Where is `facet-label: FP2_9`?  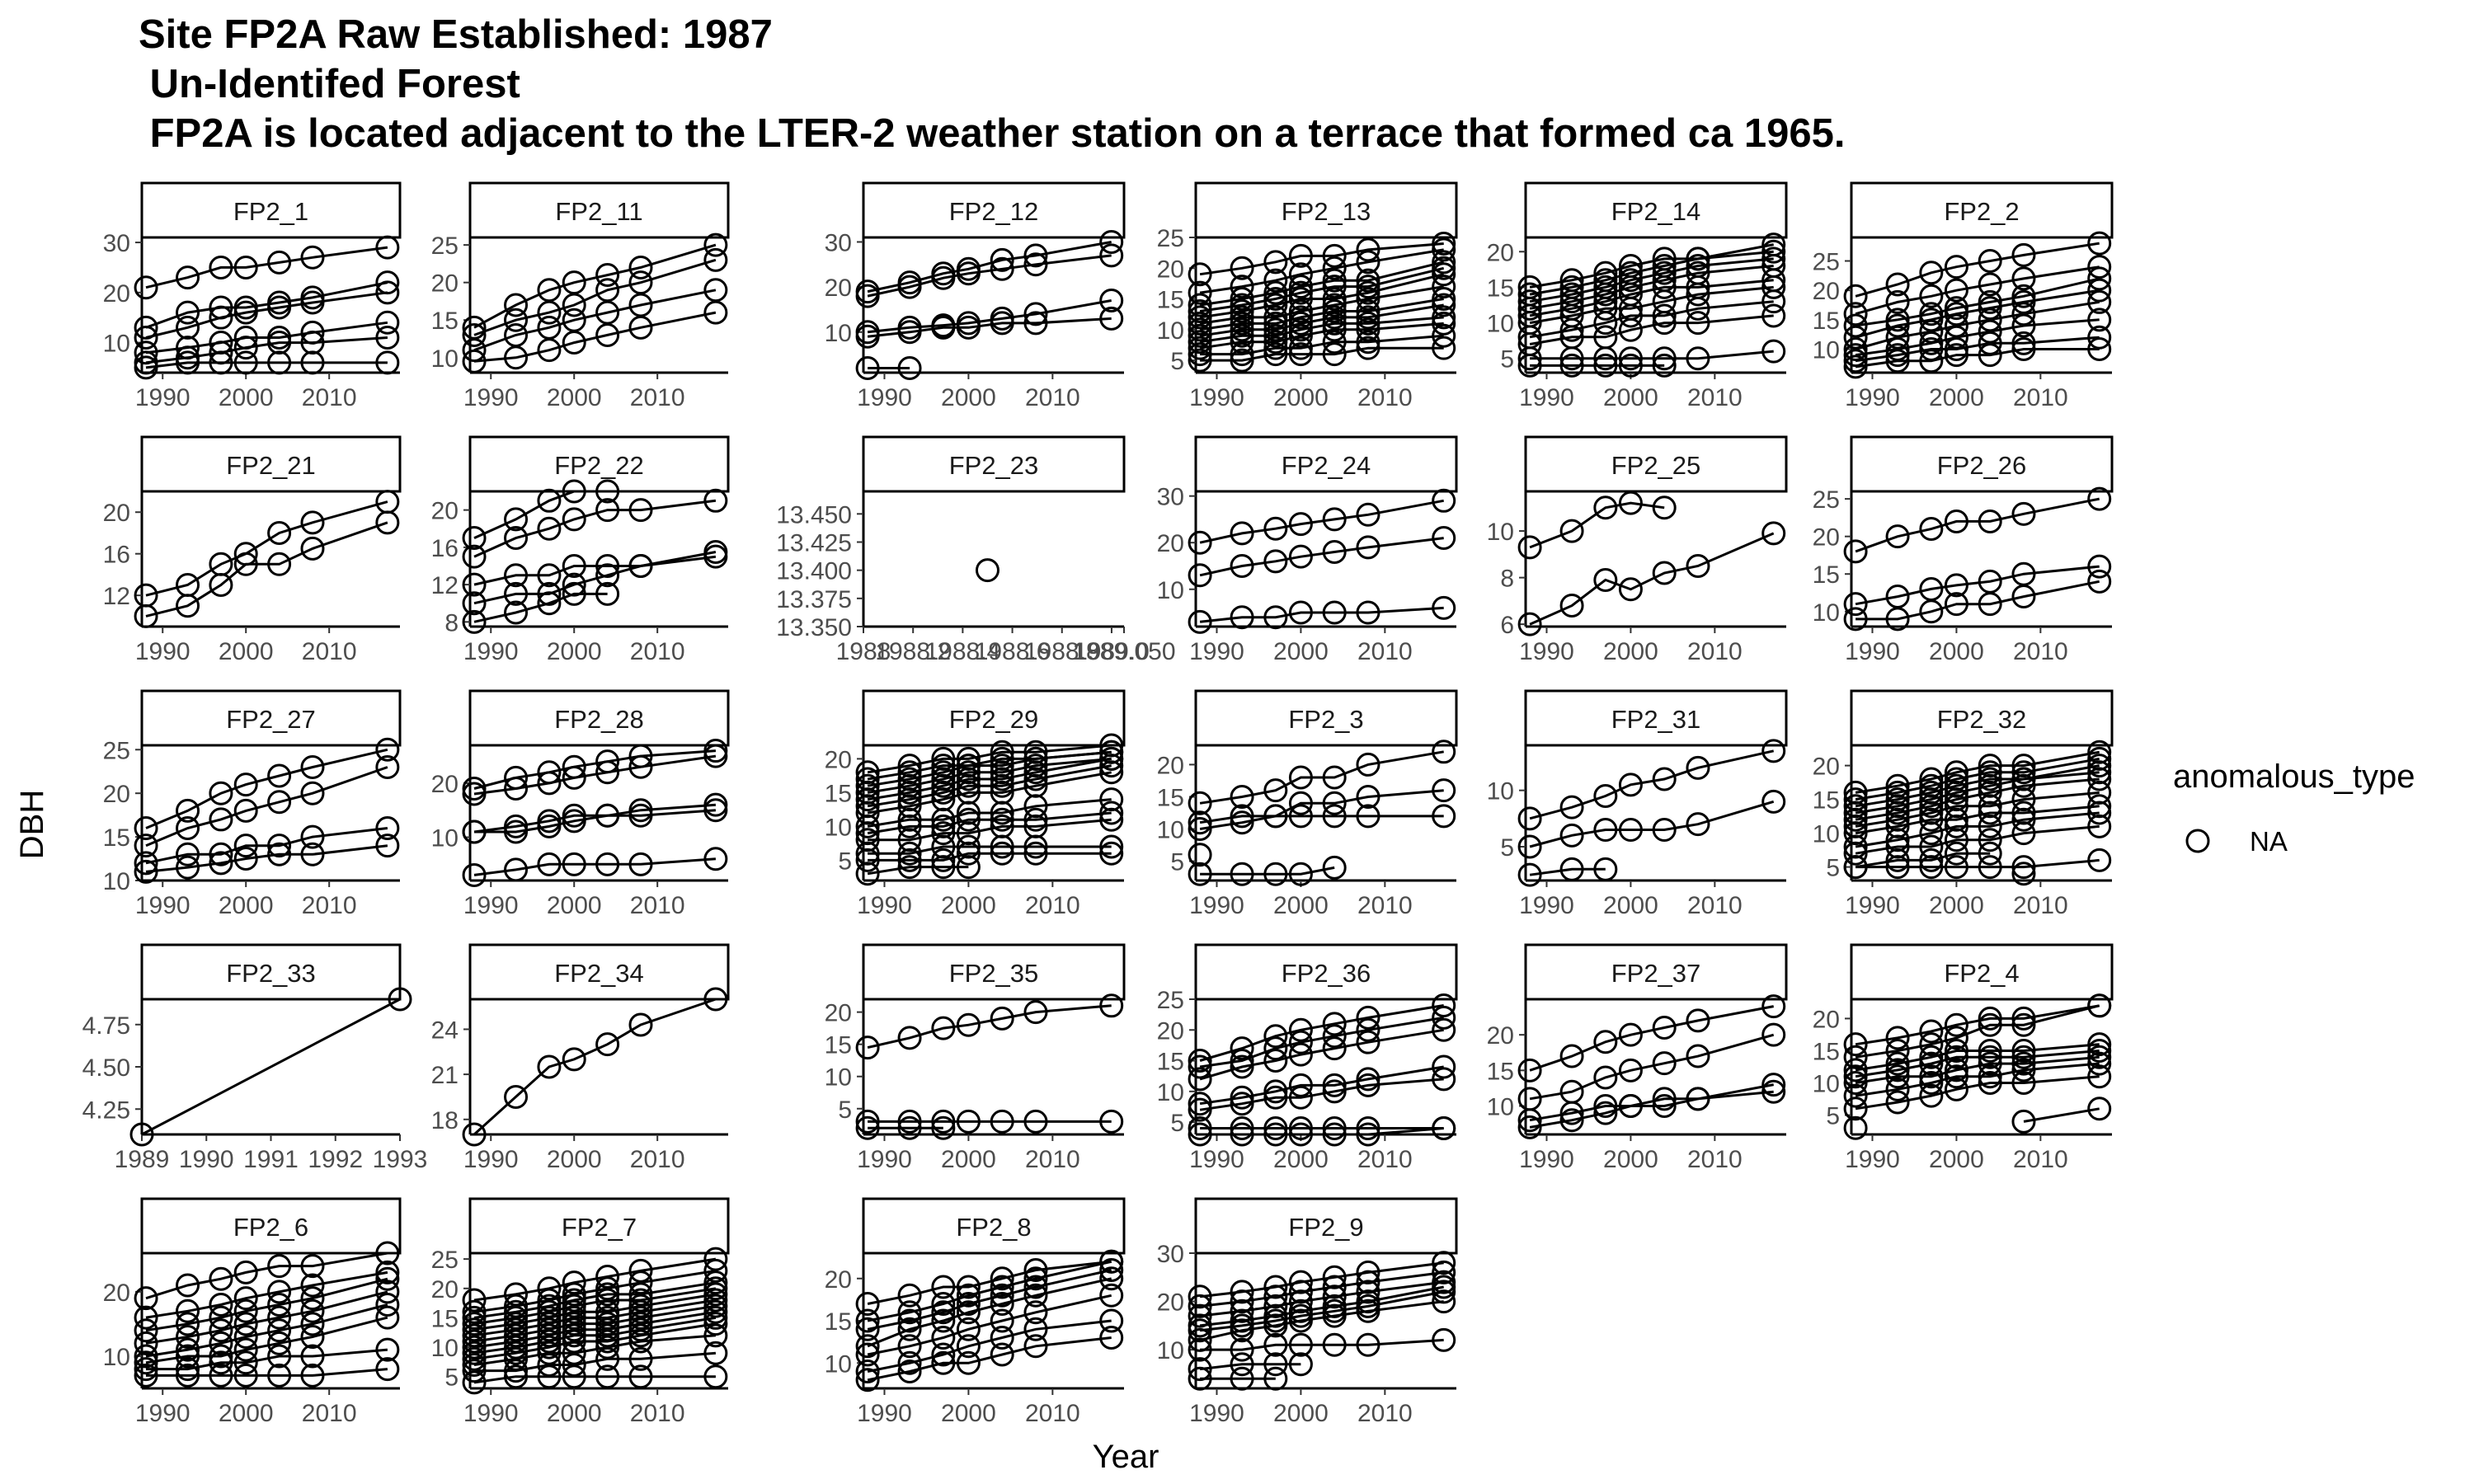 facet-label: FP2_9 is located at coordinates (1325, 1227).